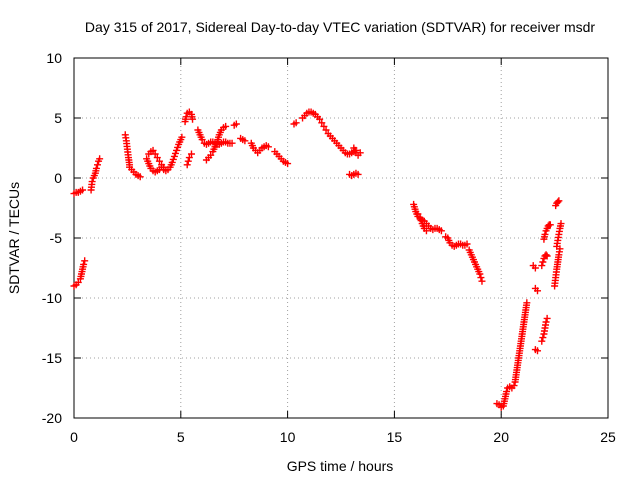  What do you see at coordinates (58, 178) in the screenshot?
I see `y-tick-label: 0` at bounding box center [58, 178].